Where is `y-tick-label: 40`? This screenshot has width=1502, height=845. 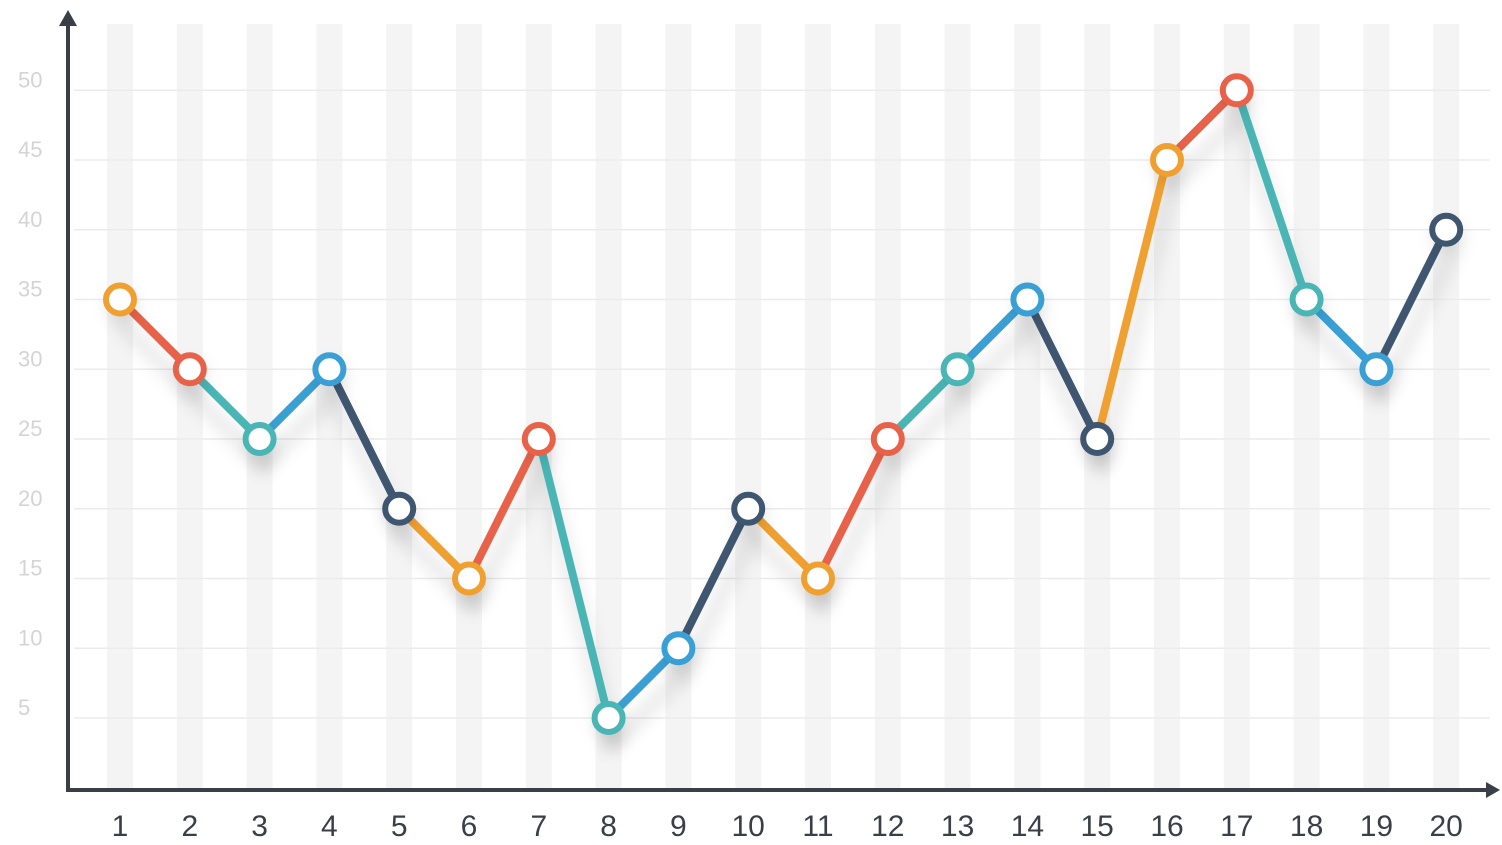 y-tick-label: 40 is located at coordinates (30, 219).